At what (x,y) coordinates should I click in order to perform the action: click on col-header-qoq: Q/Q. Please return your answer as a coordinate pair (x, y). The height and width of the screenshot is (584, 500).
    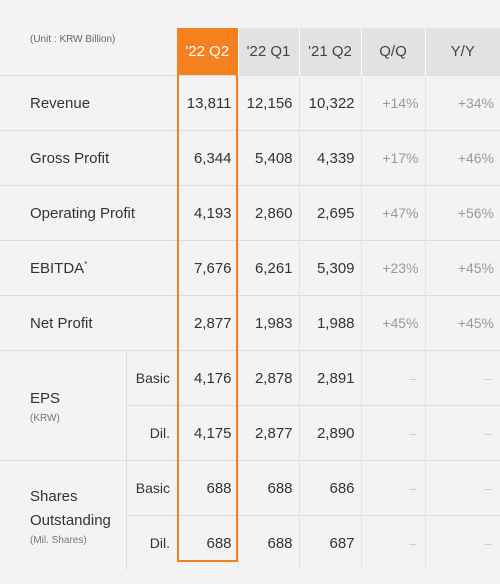
    Looking at the image, I should click on (393, 52).